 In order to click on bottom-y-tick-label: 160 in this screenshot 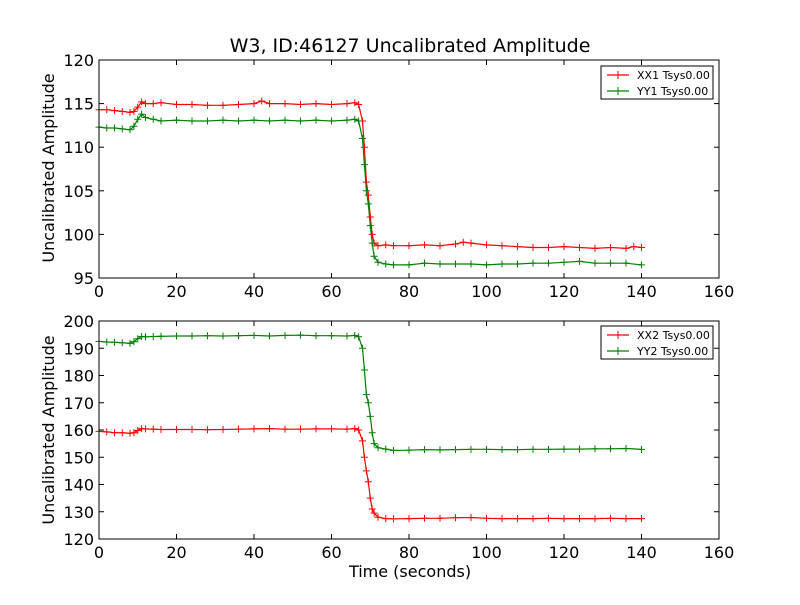, I will do `click(78, 430)`.